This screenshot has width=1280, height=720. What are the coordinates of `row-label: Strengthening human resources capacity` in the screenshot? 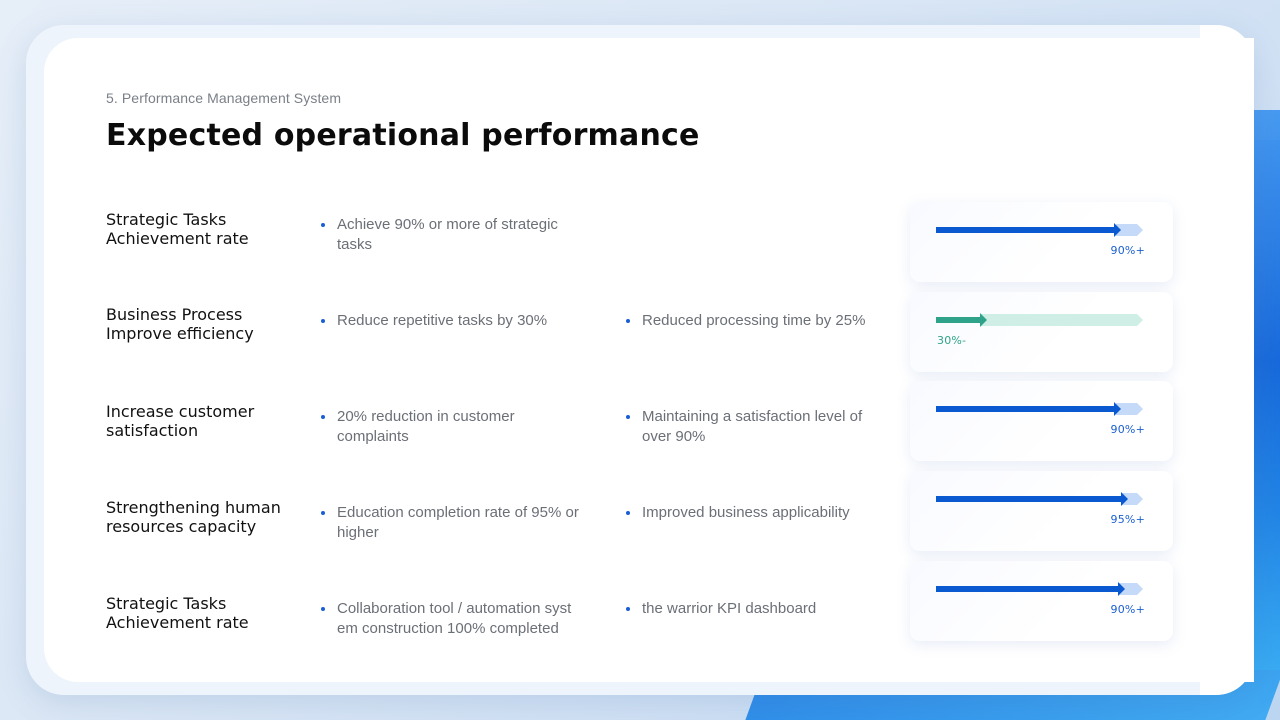 It's located at (206, 517).